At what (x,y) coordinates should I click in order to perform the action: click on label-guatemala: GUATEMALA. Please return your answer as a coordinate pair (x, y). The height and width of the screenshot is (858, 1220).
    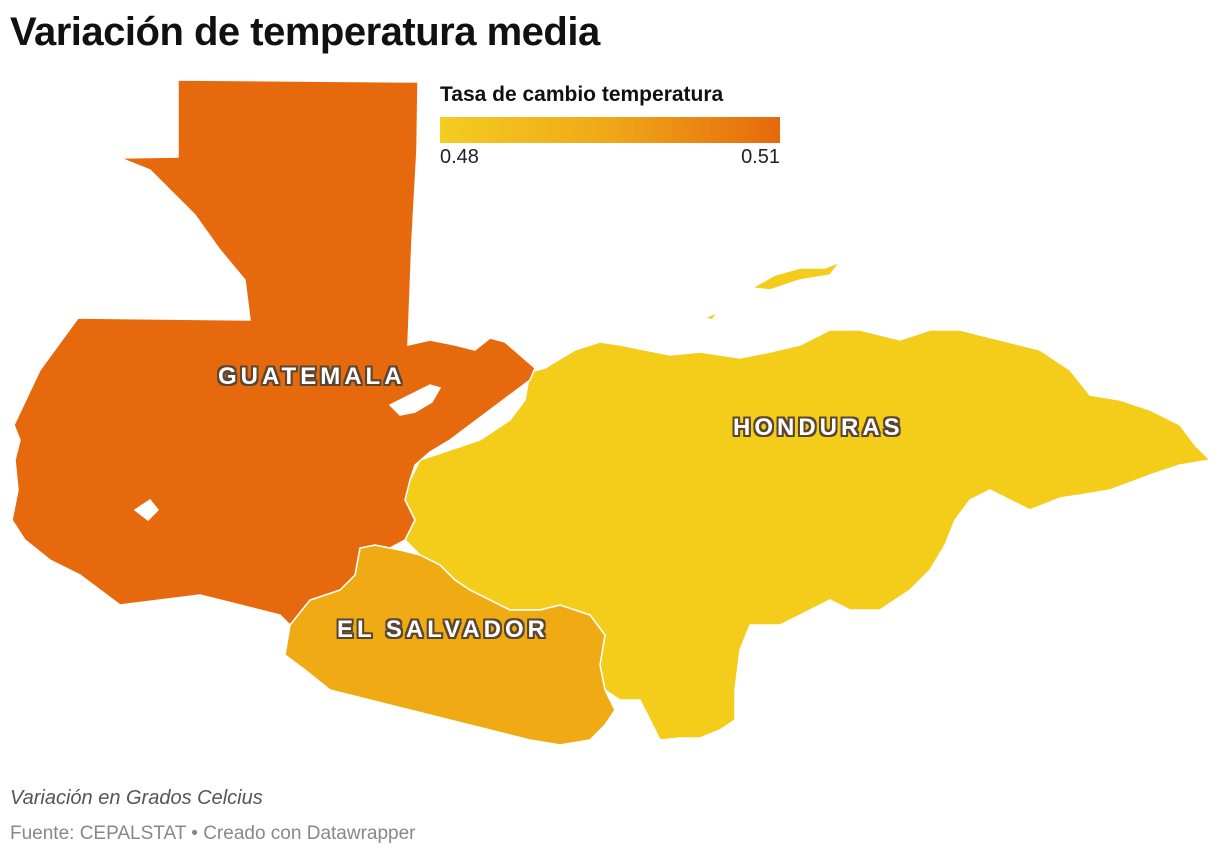
    Looking at the image, I should click on (312, 376).